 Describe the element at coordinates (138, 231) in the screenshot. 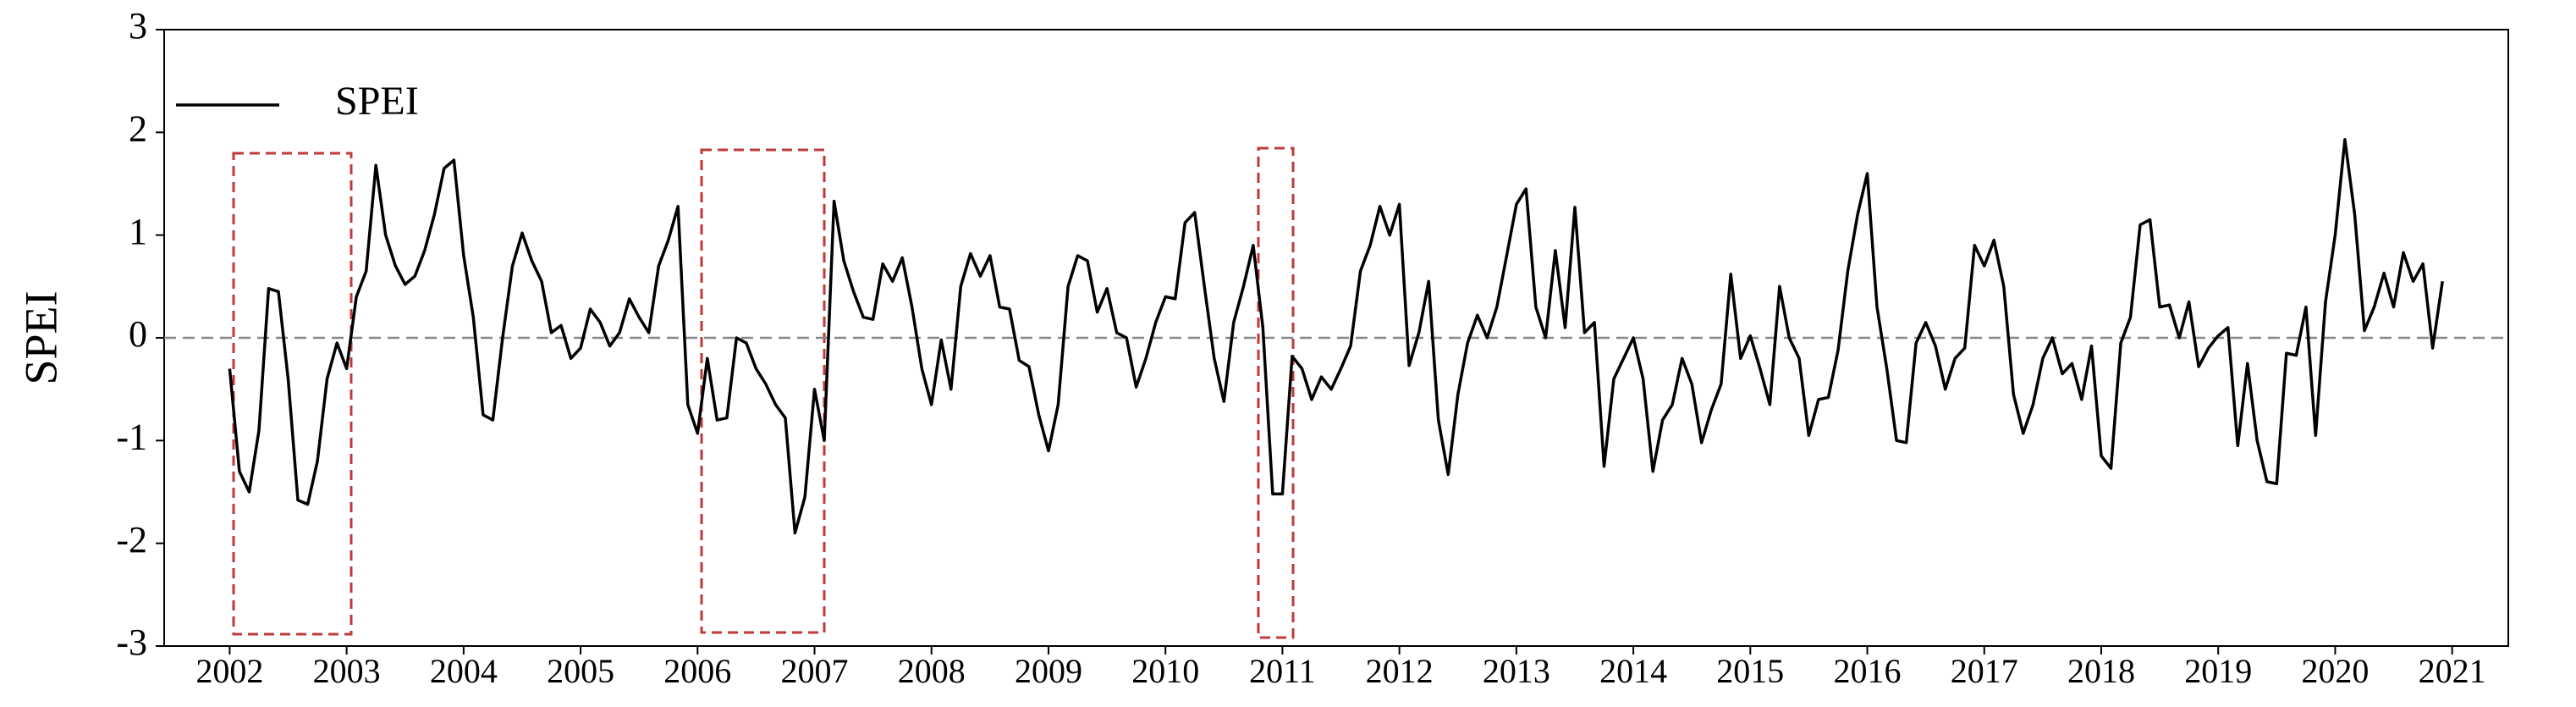

I see `y-tick-label: 1` at that location.